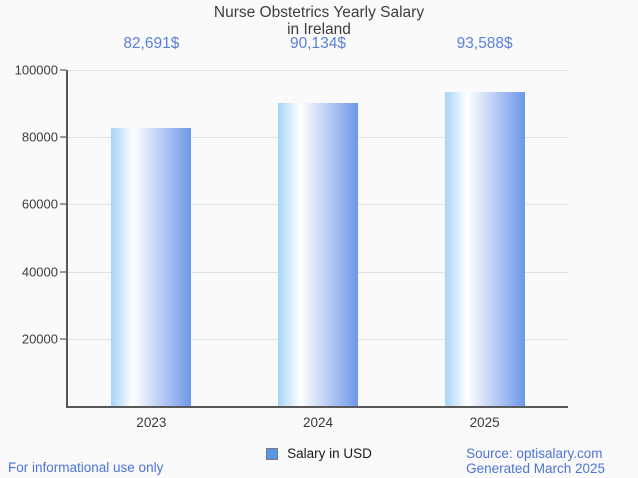 This screenshot has width=638, height=478. Describe the element at coordinates (534, 453) in the screenshot. I see `source-text: Source: optisalary.com` at that location.